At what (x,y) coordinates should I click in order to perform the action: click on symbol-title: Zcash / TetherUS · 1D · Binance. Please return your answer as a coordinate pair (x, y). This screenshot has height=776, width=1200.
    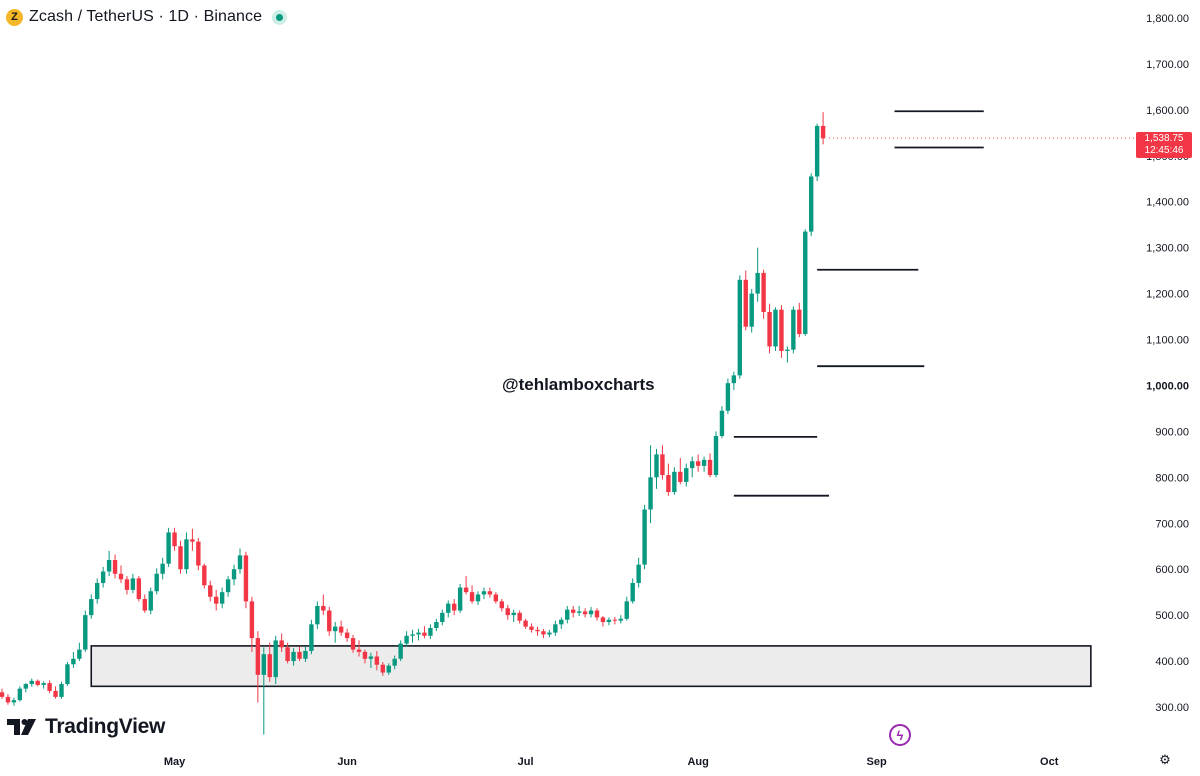
    Looking at the image, I should click on (146, 16).